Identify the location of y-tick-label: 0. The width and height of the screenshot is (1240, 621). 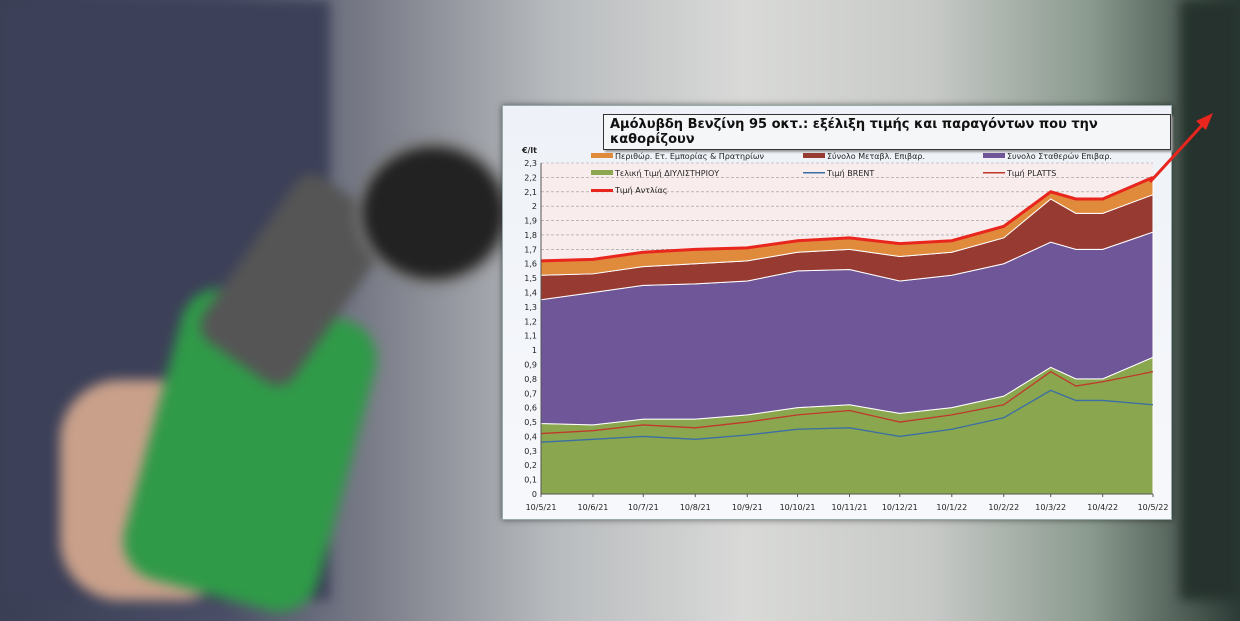
(534, 494).